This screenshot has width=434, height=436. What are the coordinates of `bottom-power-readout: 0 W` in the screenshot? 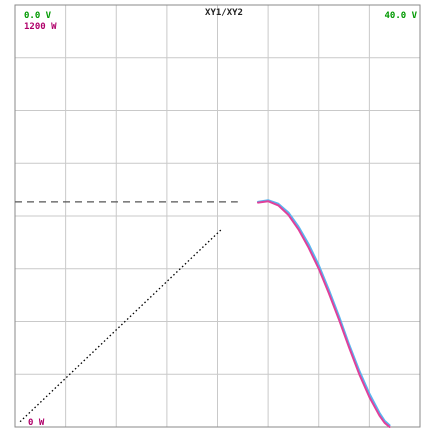 It's located at (36, 423).